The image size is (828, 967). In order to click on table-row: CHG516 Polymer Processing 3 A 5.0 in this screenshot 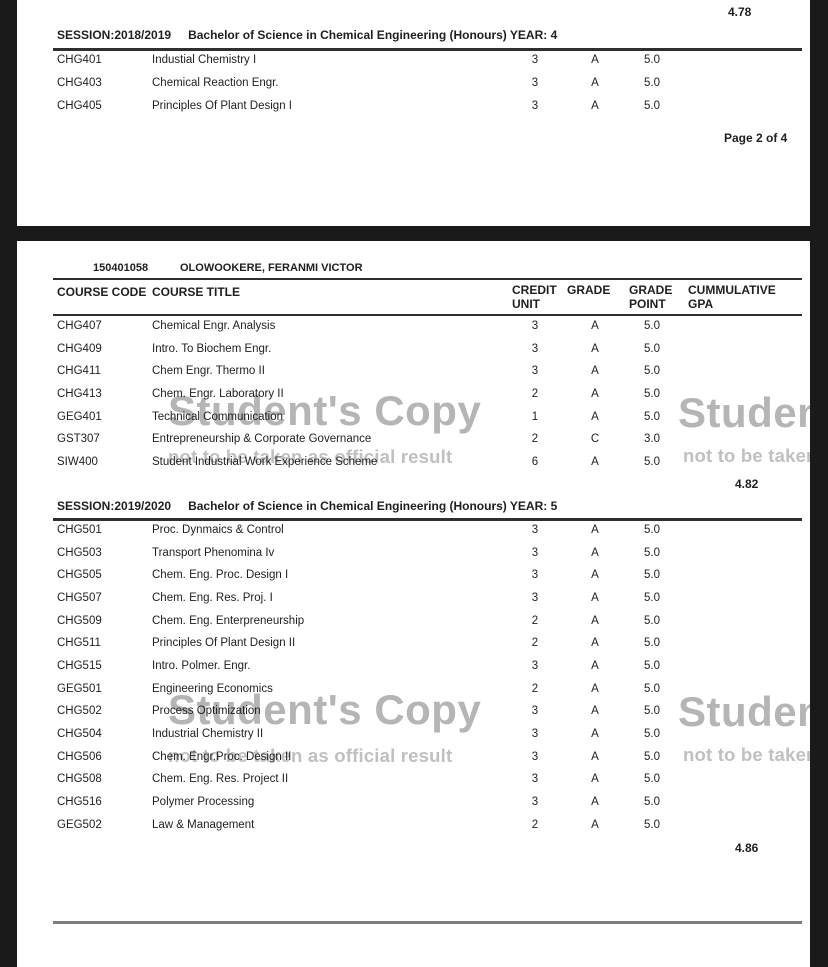, I will do `click(413, 802)`.